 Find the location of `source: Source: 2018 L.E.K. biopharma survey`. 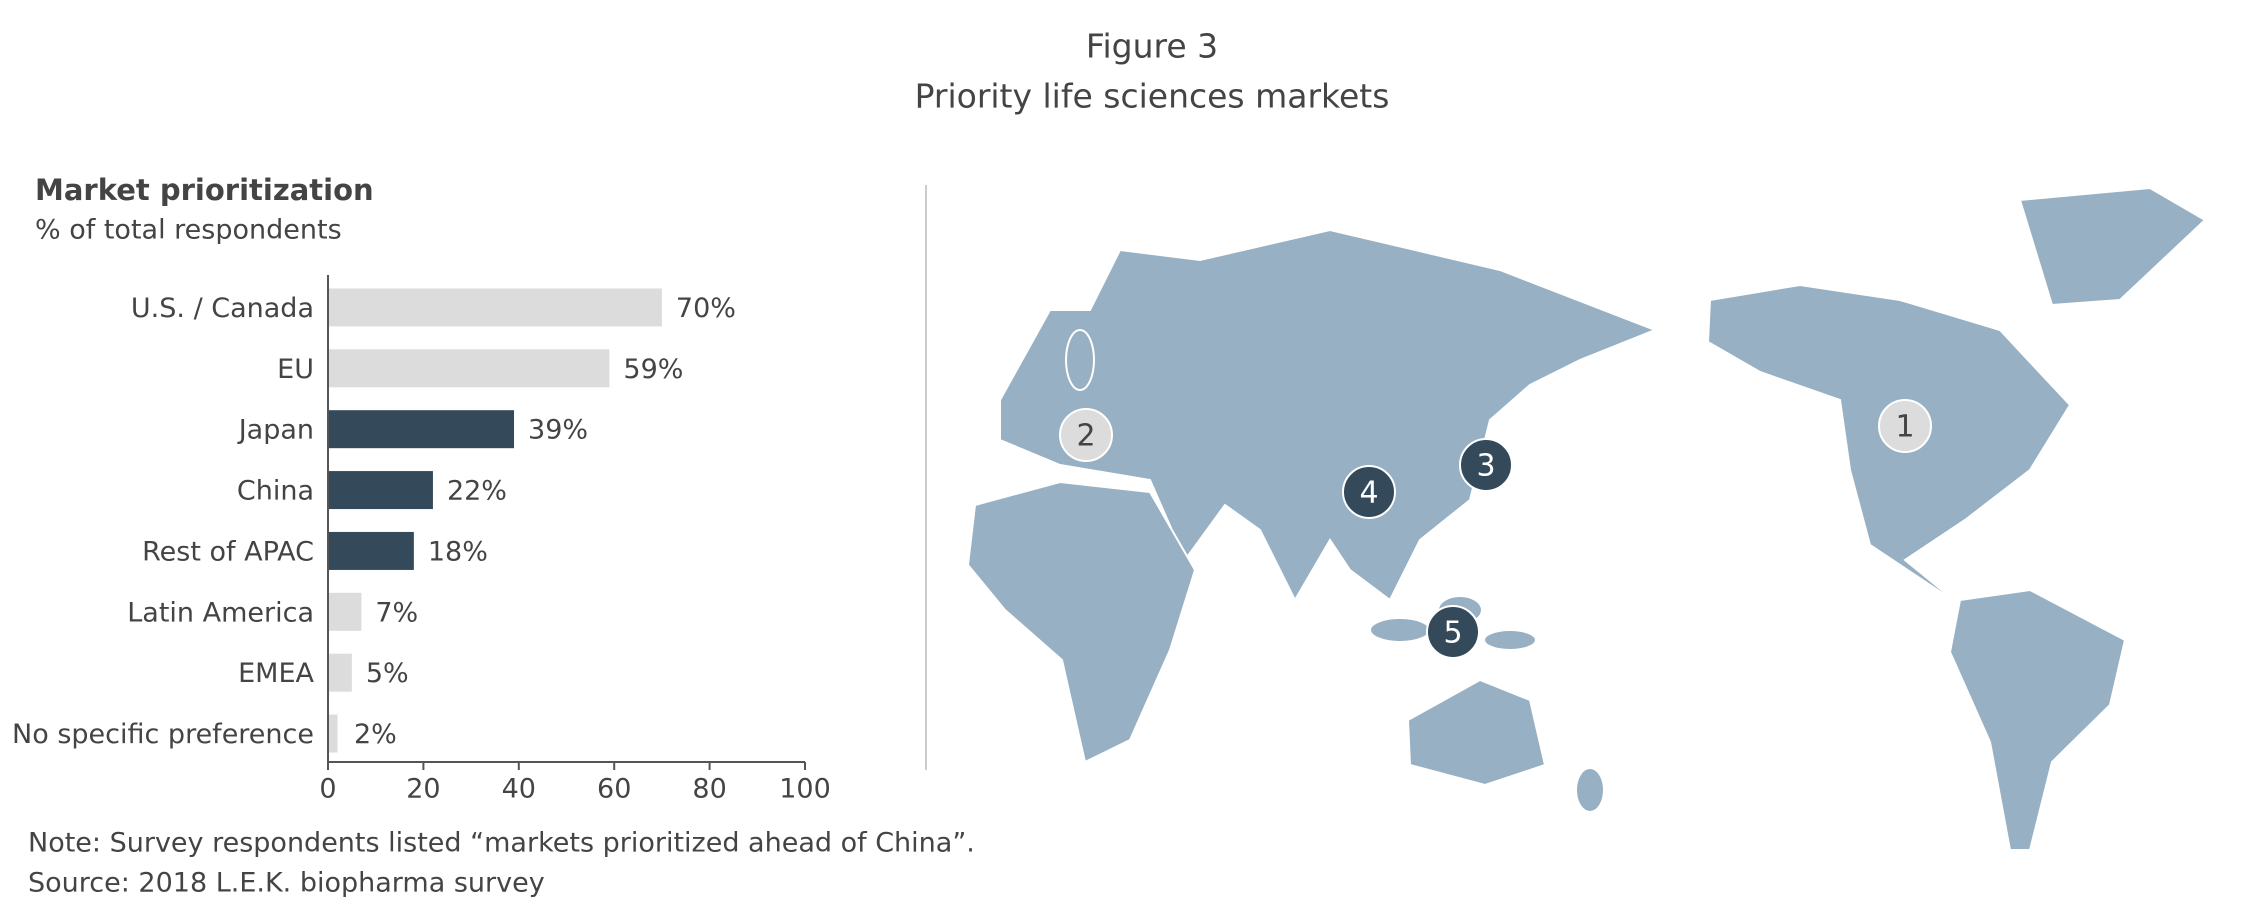

source: Source: 2018 L.E.K. biopharma survey is located at coordinates (286, 883).